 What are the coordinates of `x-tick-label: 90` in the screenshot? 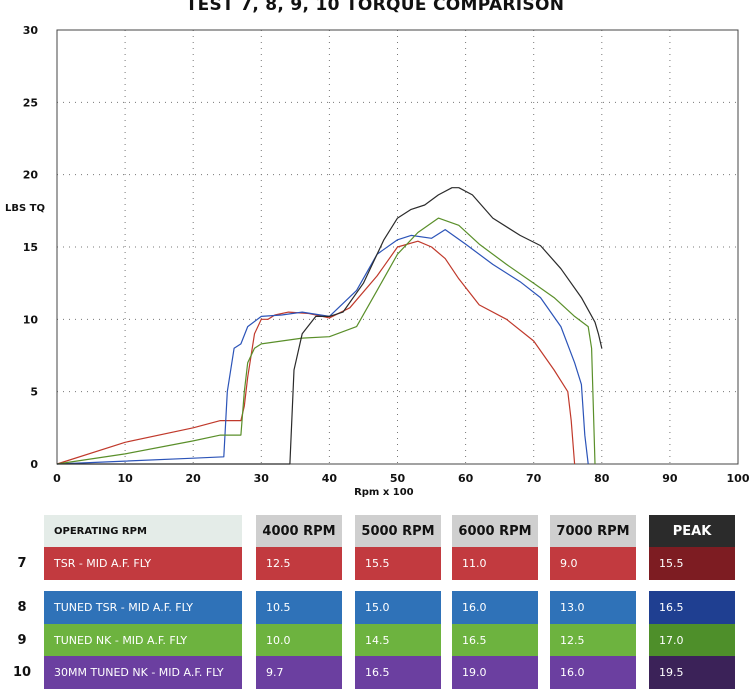 It's located at (670, 478).